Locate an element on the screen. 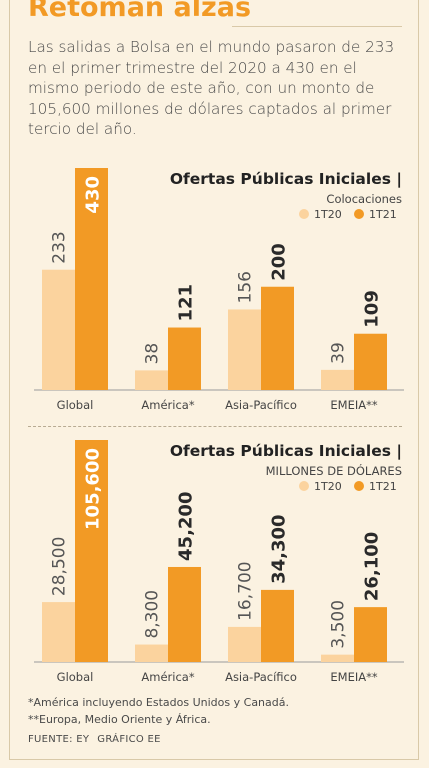  value-label-1t20-3: 39 is located at coordinates (339, 353).